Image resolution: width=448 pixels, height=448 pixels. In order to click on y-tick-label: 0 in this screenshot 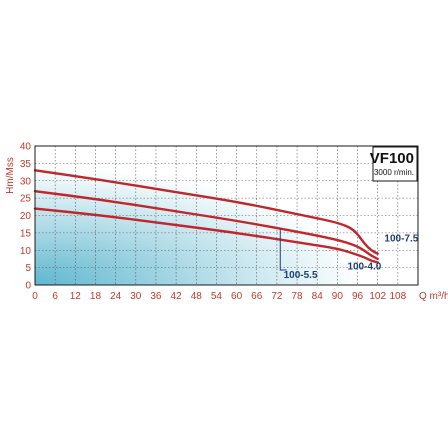, I will do `click(28, 286)`.